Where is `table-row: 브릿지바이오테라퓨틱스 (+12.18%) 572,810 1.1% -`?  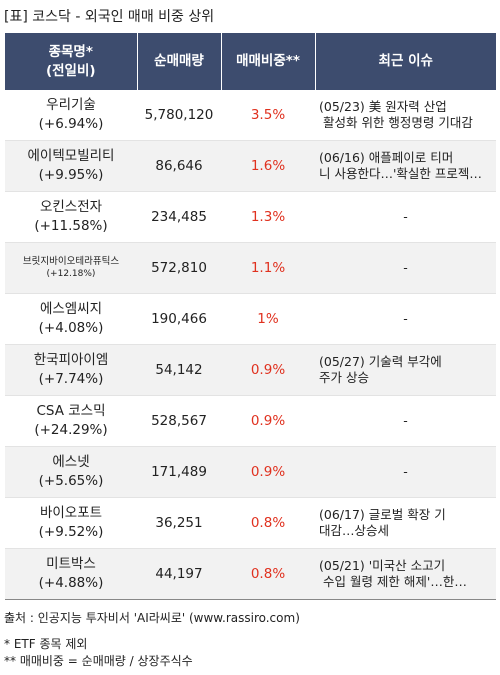 table-row: 브릿지바이오테라퓨틱스 (+12.18%) 572,810 1.1% - is located at coordinates (250, 268).